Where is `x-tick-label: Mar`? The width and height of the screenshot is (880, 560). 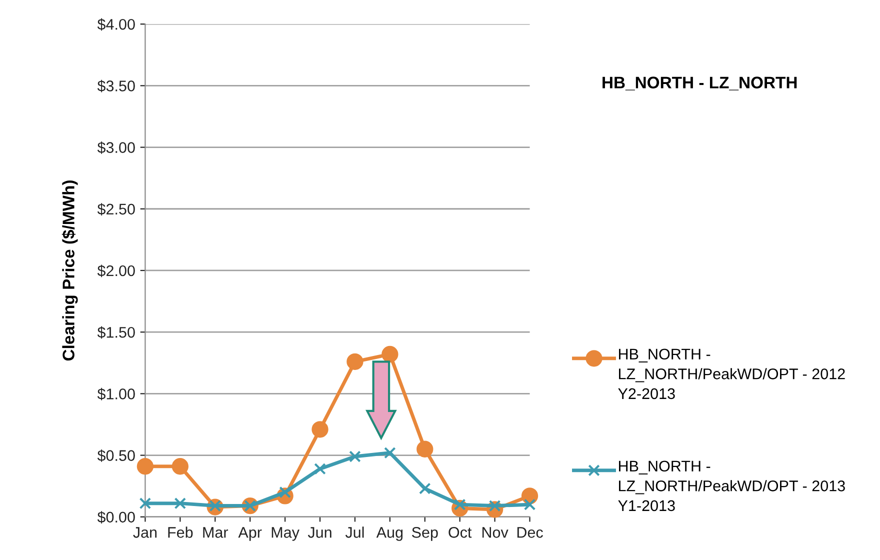 x-tick-label: Mar is located at coordinates (215, 532).